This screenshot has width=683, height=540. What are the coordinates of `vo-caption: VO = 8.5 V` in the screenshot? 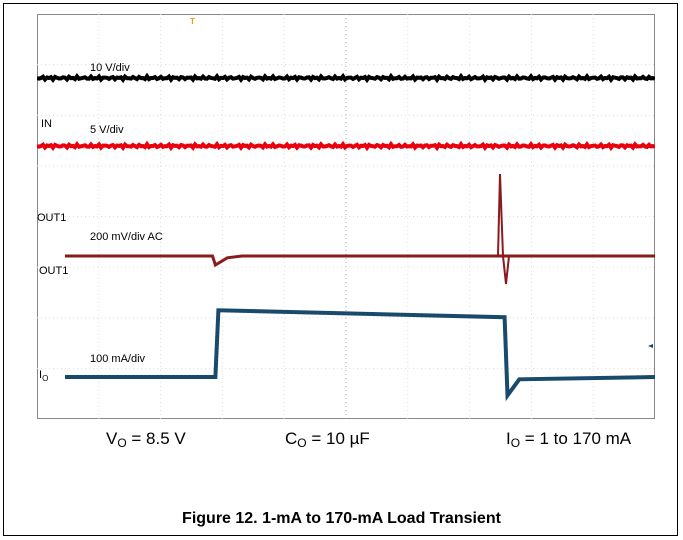 It's located at (146, 439).